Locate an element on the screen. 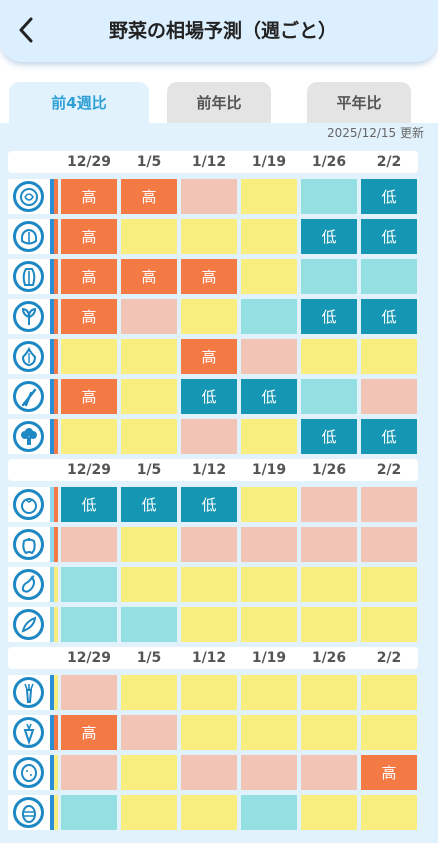  napa-cabbage-icon is located at coordinates (28, 276).